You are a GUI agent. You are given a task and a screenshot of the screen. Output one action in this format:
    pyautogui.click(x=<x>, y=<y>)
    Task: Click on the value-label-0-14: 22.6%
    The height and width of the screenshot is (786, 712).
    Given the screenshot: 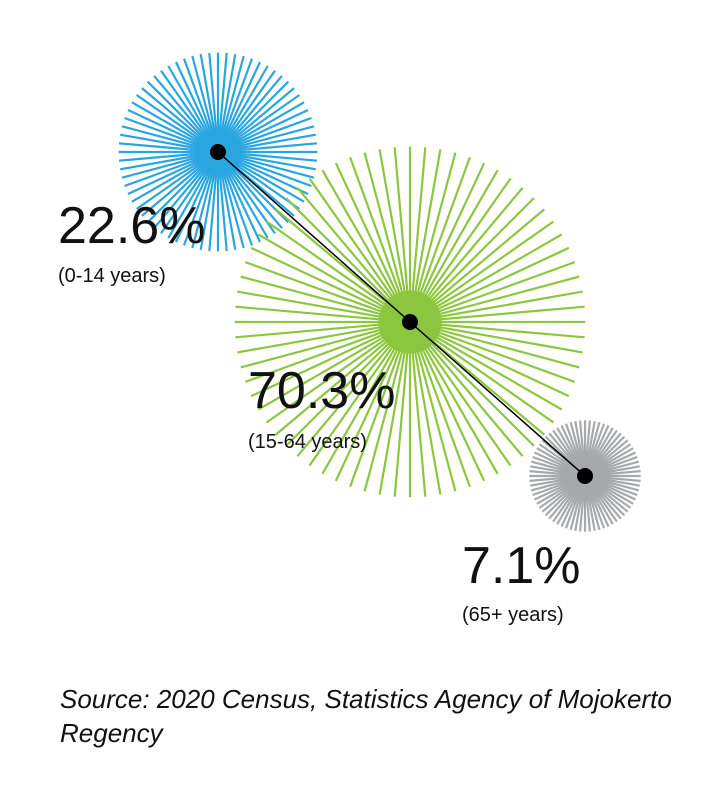 What is the action you would take?
    pyautogui.click(x=131, y=226)
    